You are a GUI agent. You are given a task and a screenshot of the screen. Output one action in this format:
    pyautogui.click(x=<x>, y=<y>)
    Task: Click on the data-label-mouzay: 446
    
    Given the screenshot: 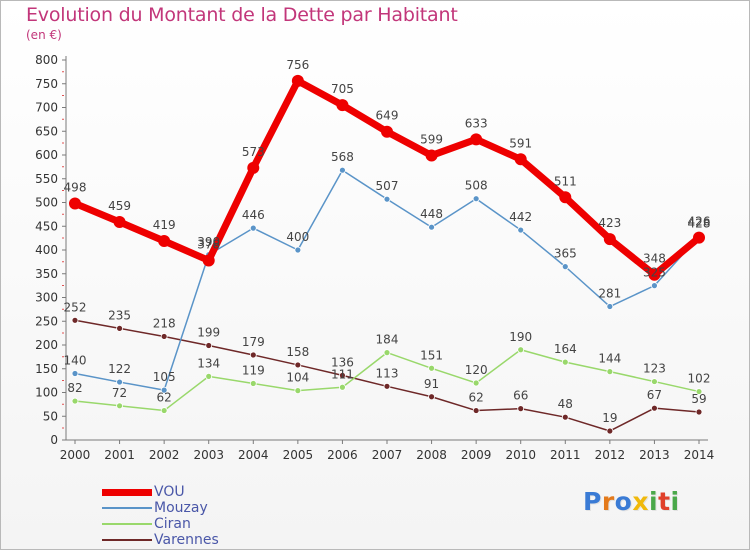 What is the action you would take?
    pyautogui.click(x=253, y=215)
    